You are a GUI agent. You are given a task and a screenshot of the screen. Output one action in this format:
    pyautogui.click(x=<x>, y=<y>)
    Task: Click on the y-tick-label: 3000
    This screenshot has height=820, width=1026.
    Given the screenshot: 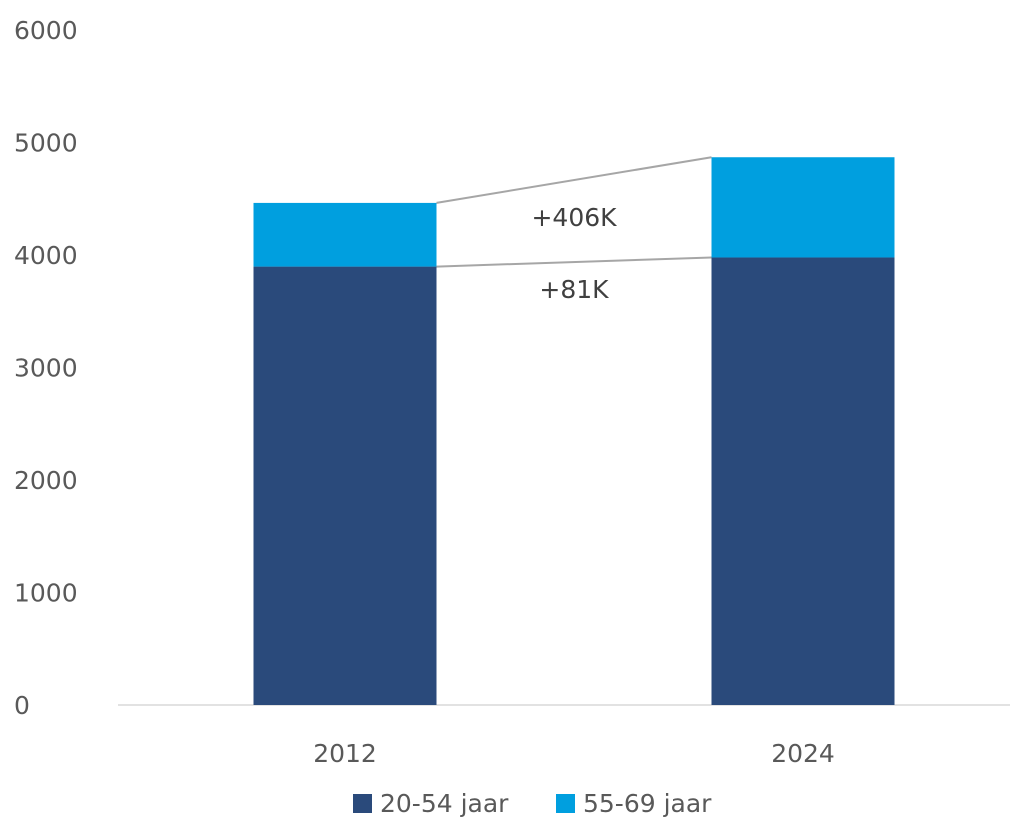 What is the action you would take?
    pyautogui.click(x=46, y=368)
    